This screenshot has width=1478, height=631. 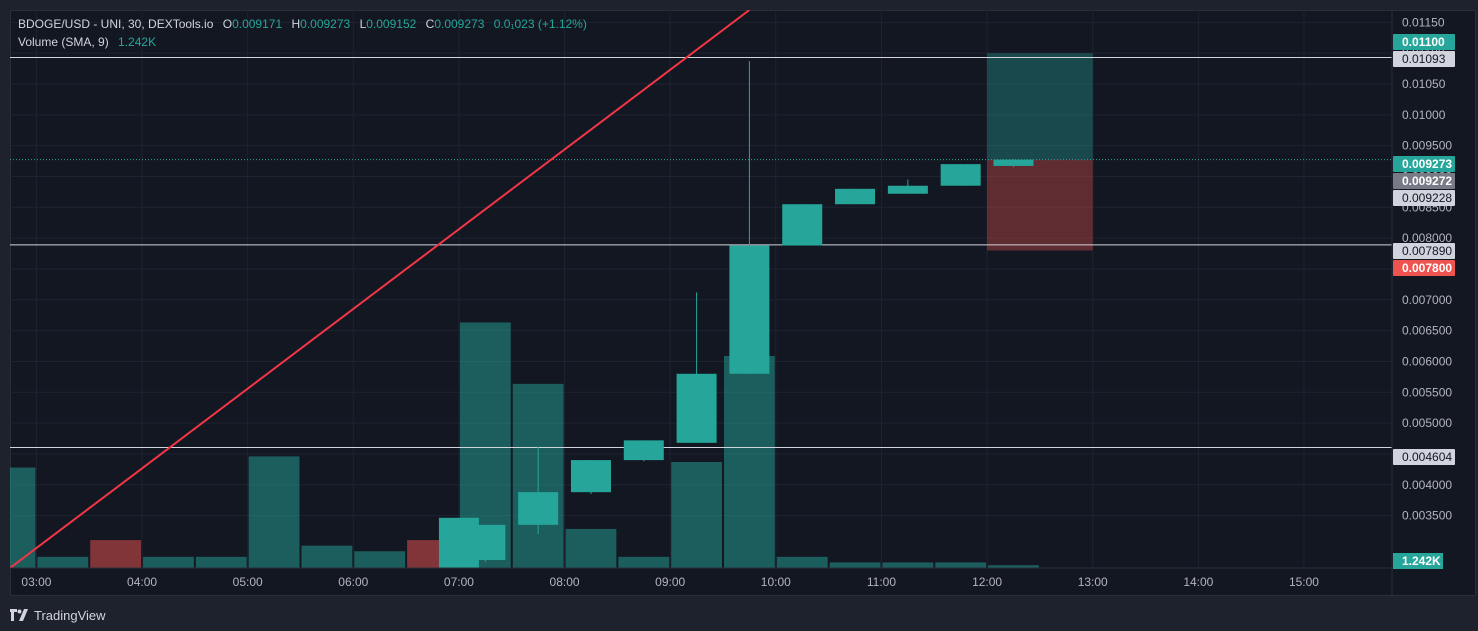 What do you see at coordinates (1427, 181) in the screenshot?
I see `price-axis-label: 0.009272` at bounding box center [1427, 181].